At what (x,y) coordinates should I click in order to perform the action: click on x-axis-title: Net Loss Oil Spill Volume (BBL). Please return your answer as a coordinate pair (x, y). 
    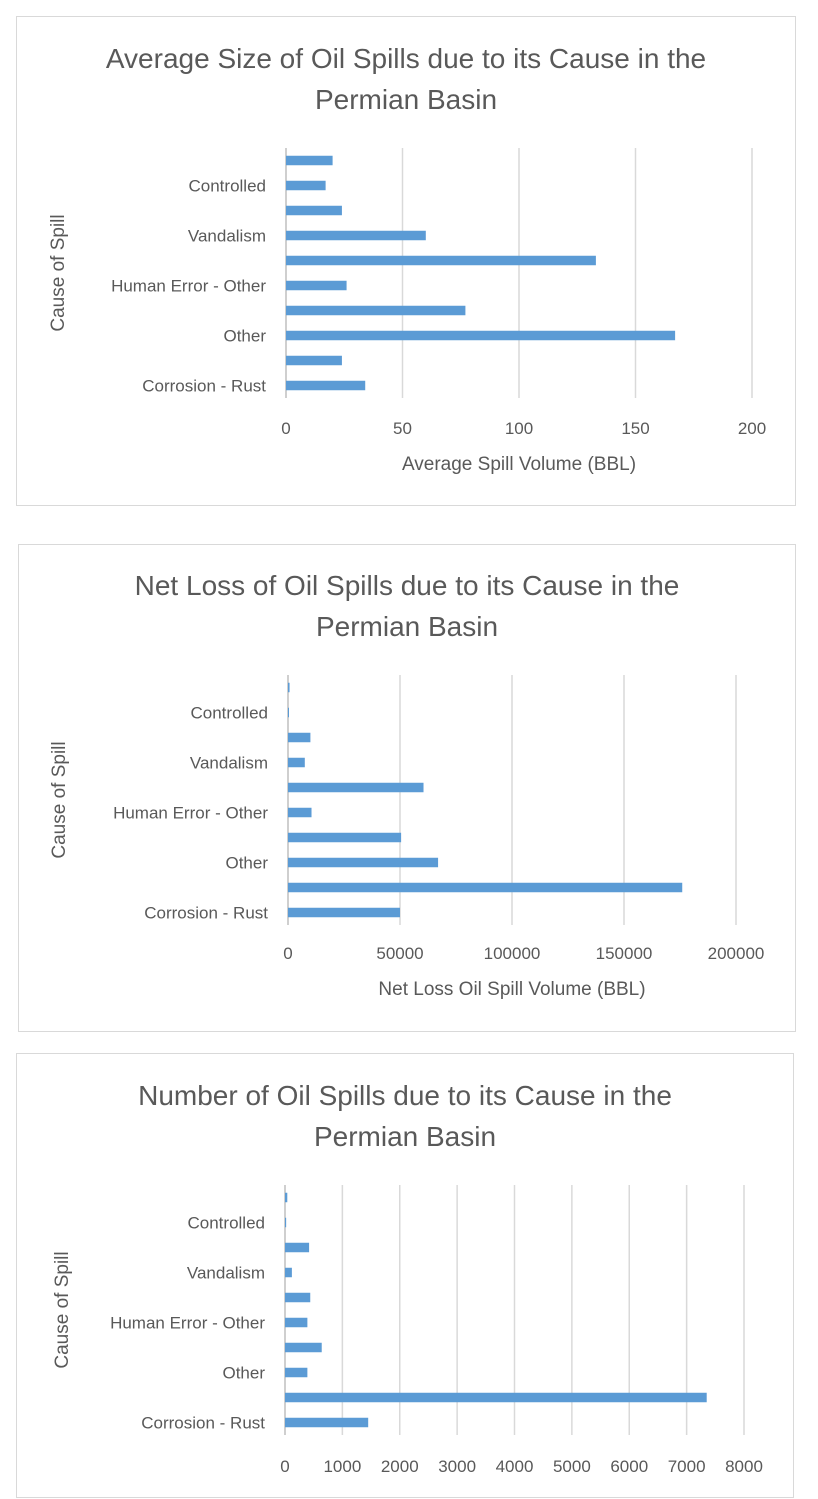
    Looking at the image, I should click on (511, 989).